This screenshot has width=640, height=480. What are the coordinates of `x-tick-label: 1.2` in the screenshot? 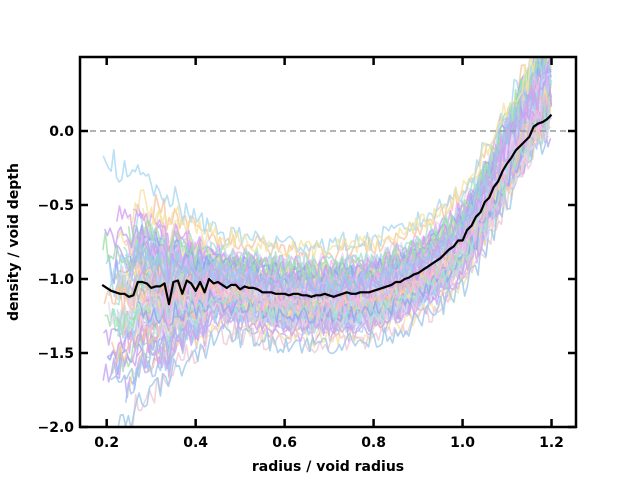 It's located at (551, 443).